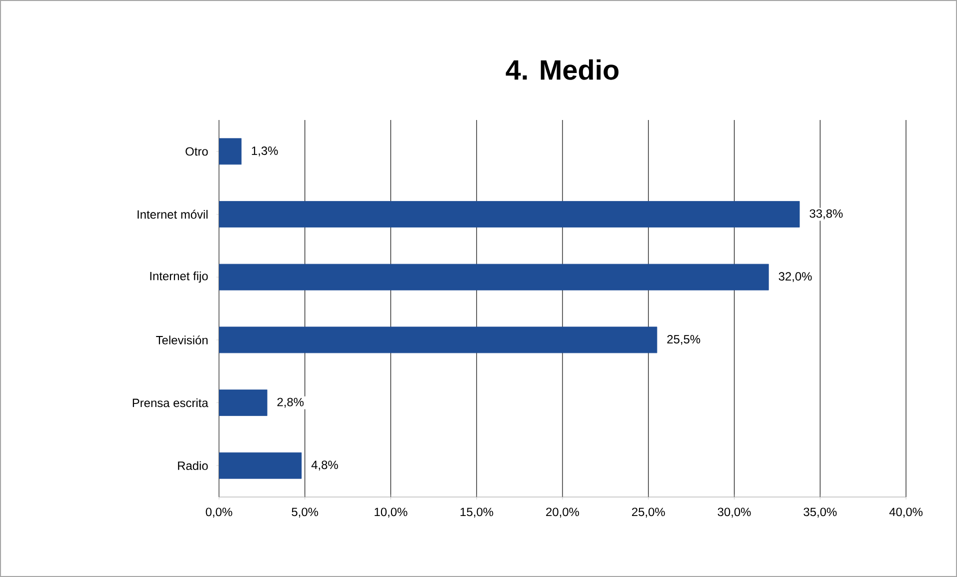  I want to click on y-tick-label: Otro, so click(197, 151).